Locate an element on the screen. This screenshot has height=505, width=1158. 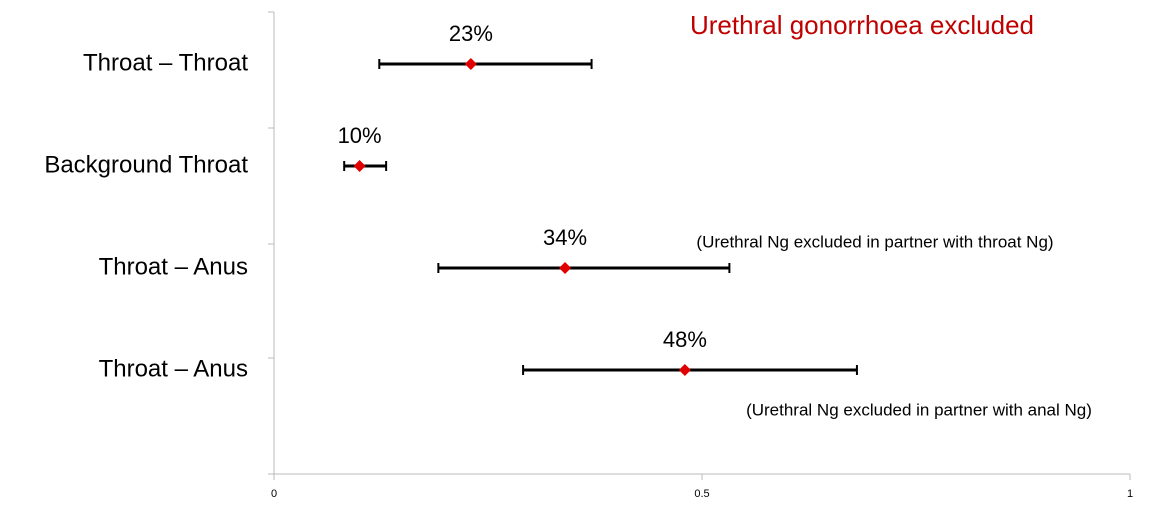
data-label: 48% is located at coordinates (685, 339).